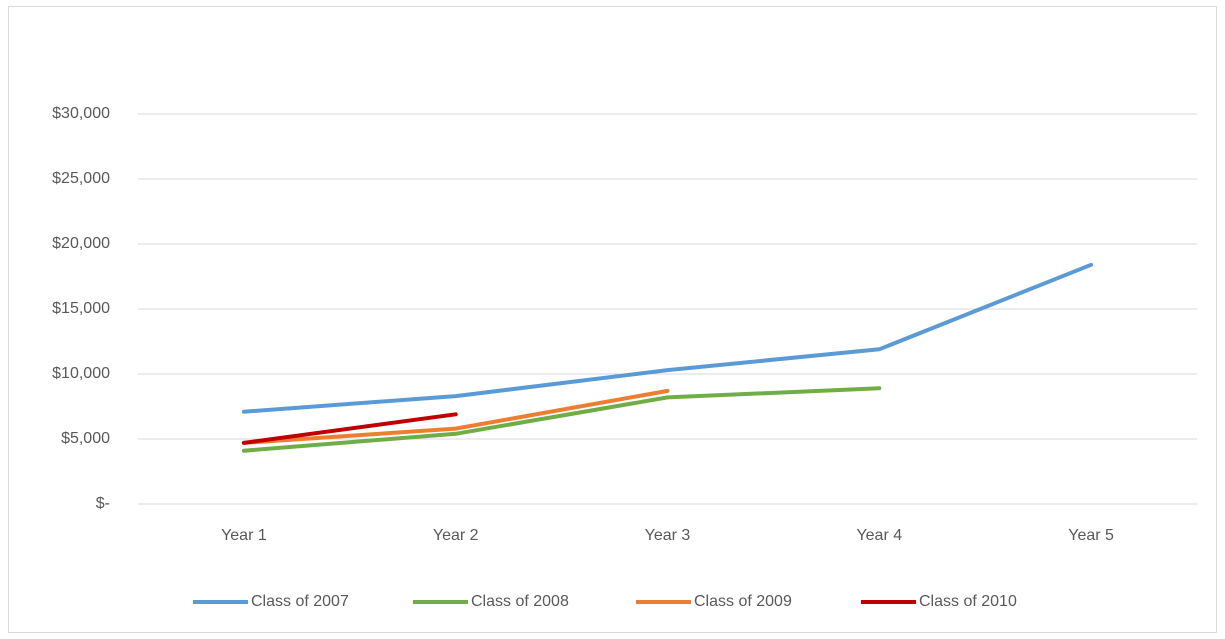 The height and width of the screenshot is (639, 1225). Describe the element at coordinates (300, 601) in the screenshot. I see `legend-label: Class of 2007` at that location.